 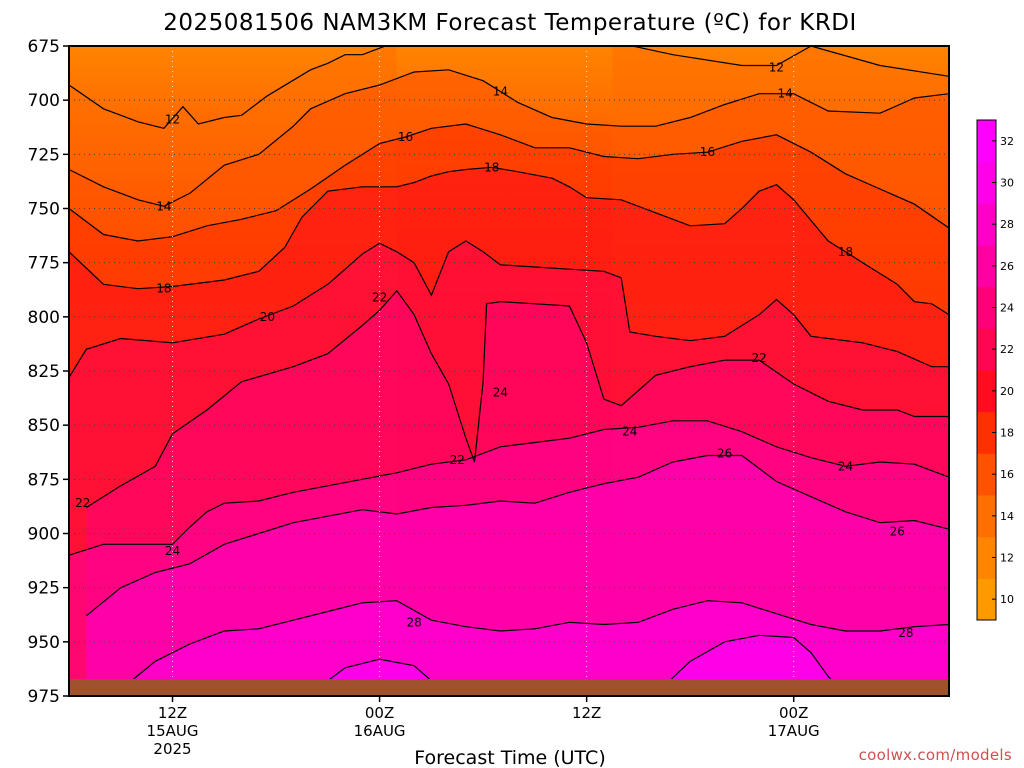 What do you see at coordinates (1007, 308) in the screenshot?
I see `colorbar-label-24: 24` at bounding box center [1007, 308].